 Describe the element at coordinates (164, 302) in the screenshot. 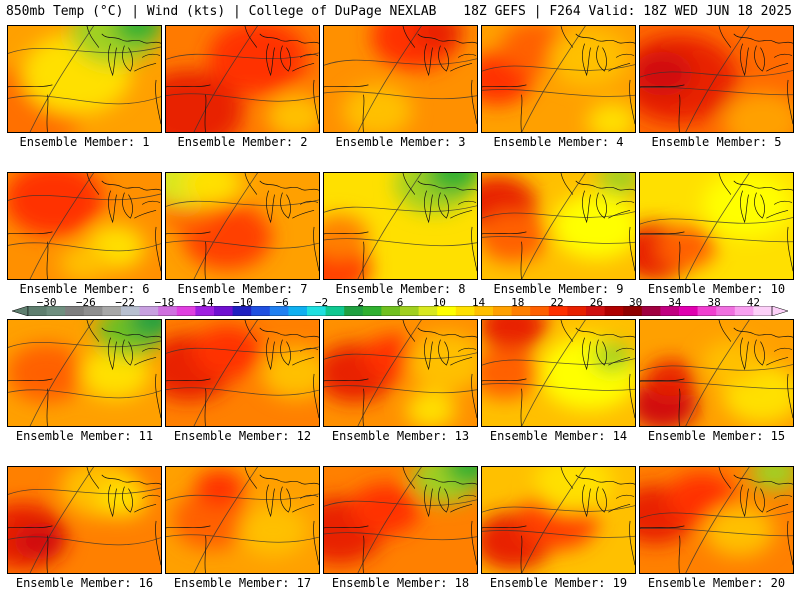

I see `colorbar-tick-label: −18` at that location.